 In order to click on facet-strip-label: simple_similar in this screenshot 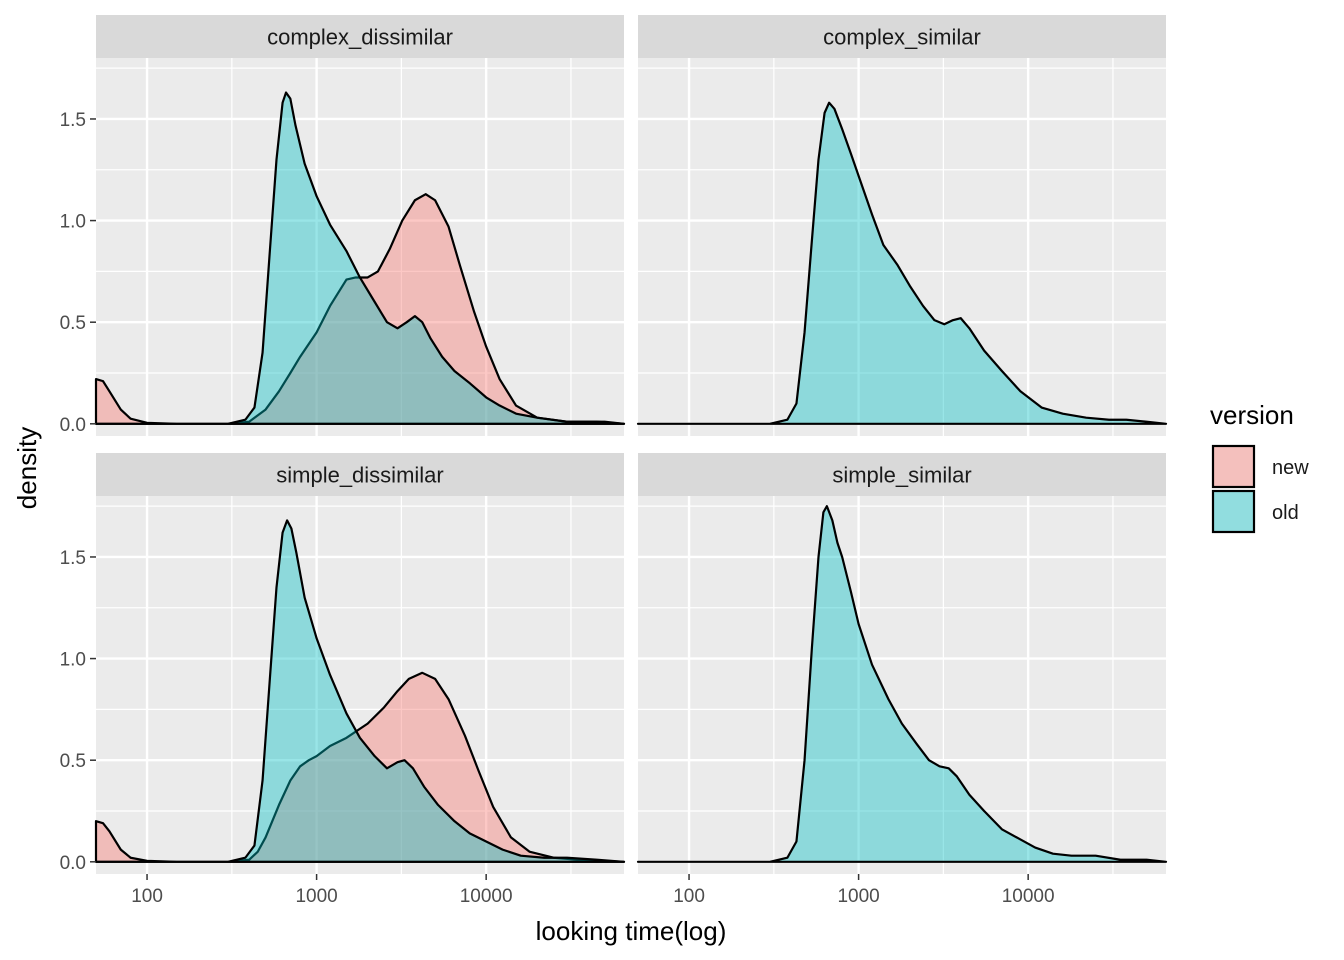, I will do `click(901, 475)`.